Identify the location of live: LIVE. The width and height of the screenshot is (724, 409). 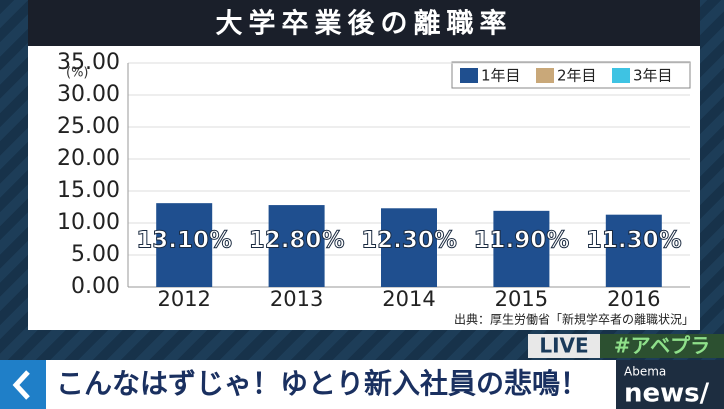
(563, 346).